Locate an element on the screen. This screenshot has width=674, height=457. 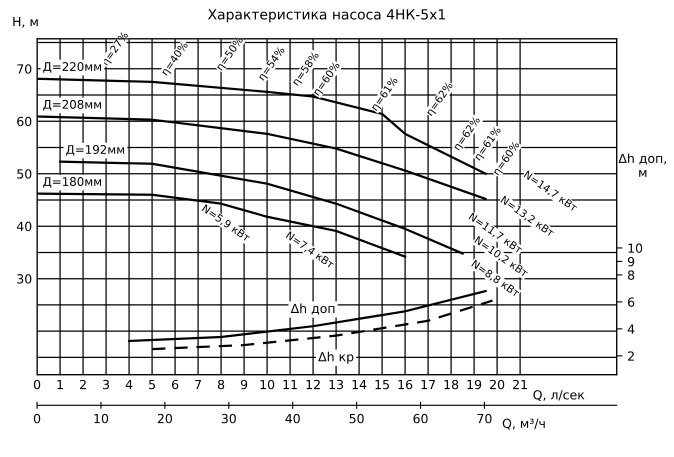
series-label: Д=192мм is located at coordinates (95, 150).